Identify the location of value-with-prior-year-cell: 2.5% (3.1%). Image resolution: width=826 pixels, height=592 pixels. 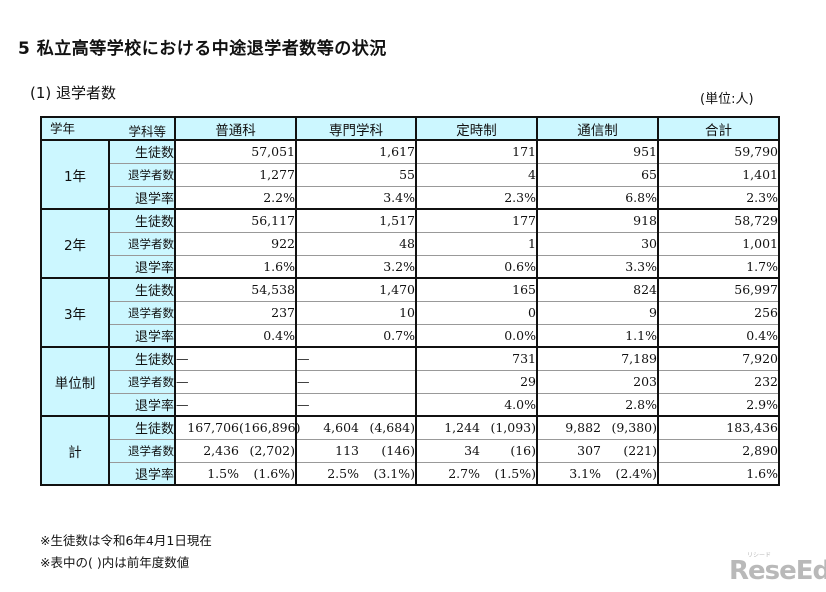
(356, 474).